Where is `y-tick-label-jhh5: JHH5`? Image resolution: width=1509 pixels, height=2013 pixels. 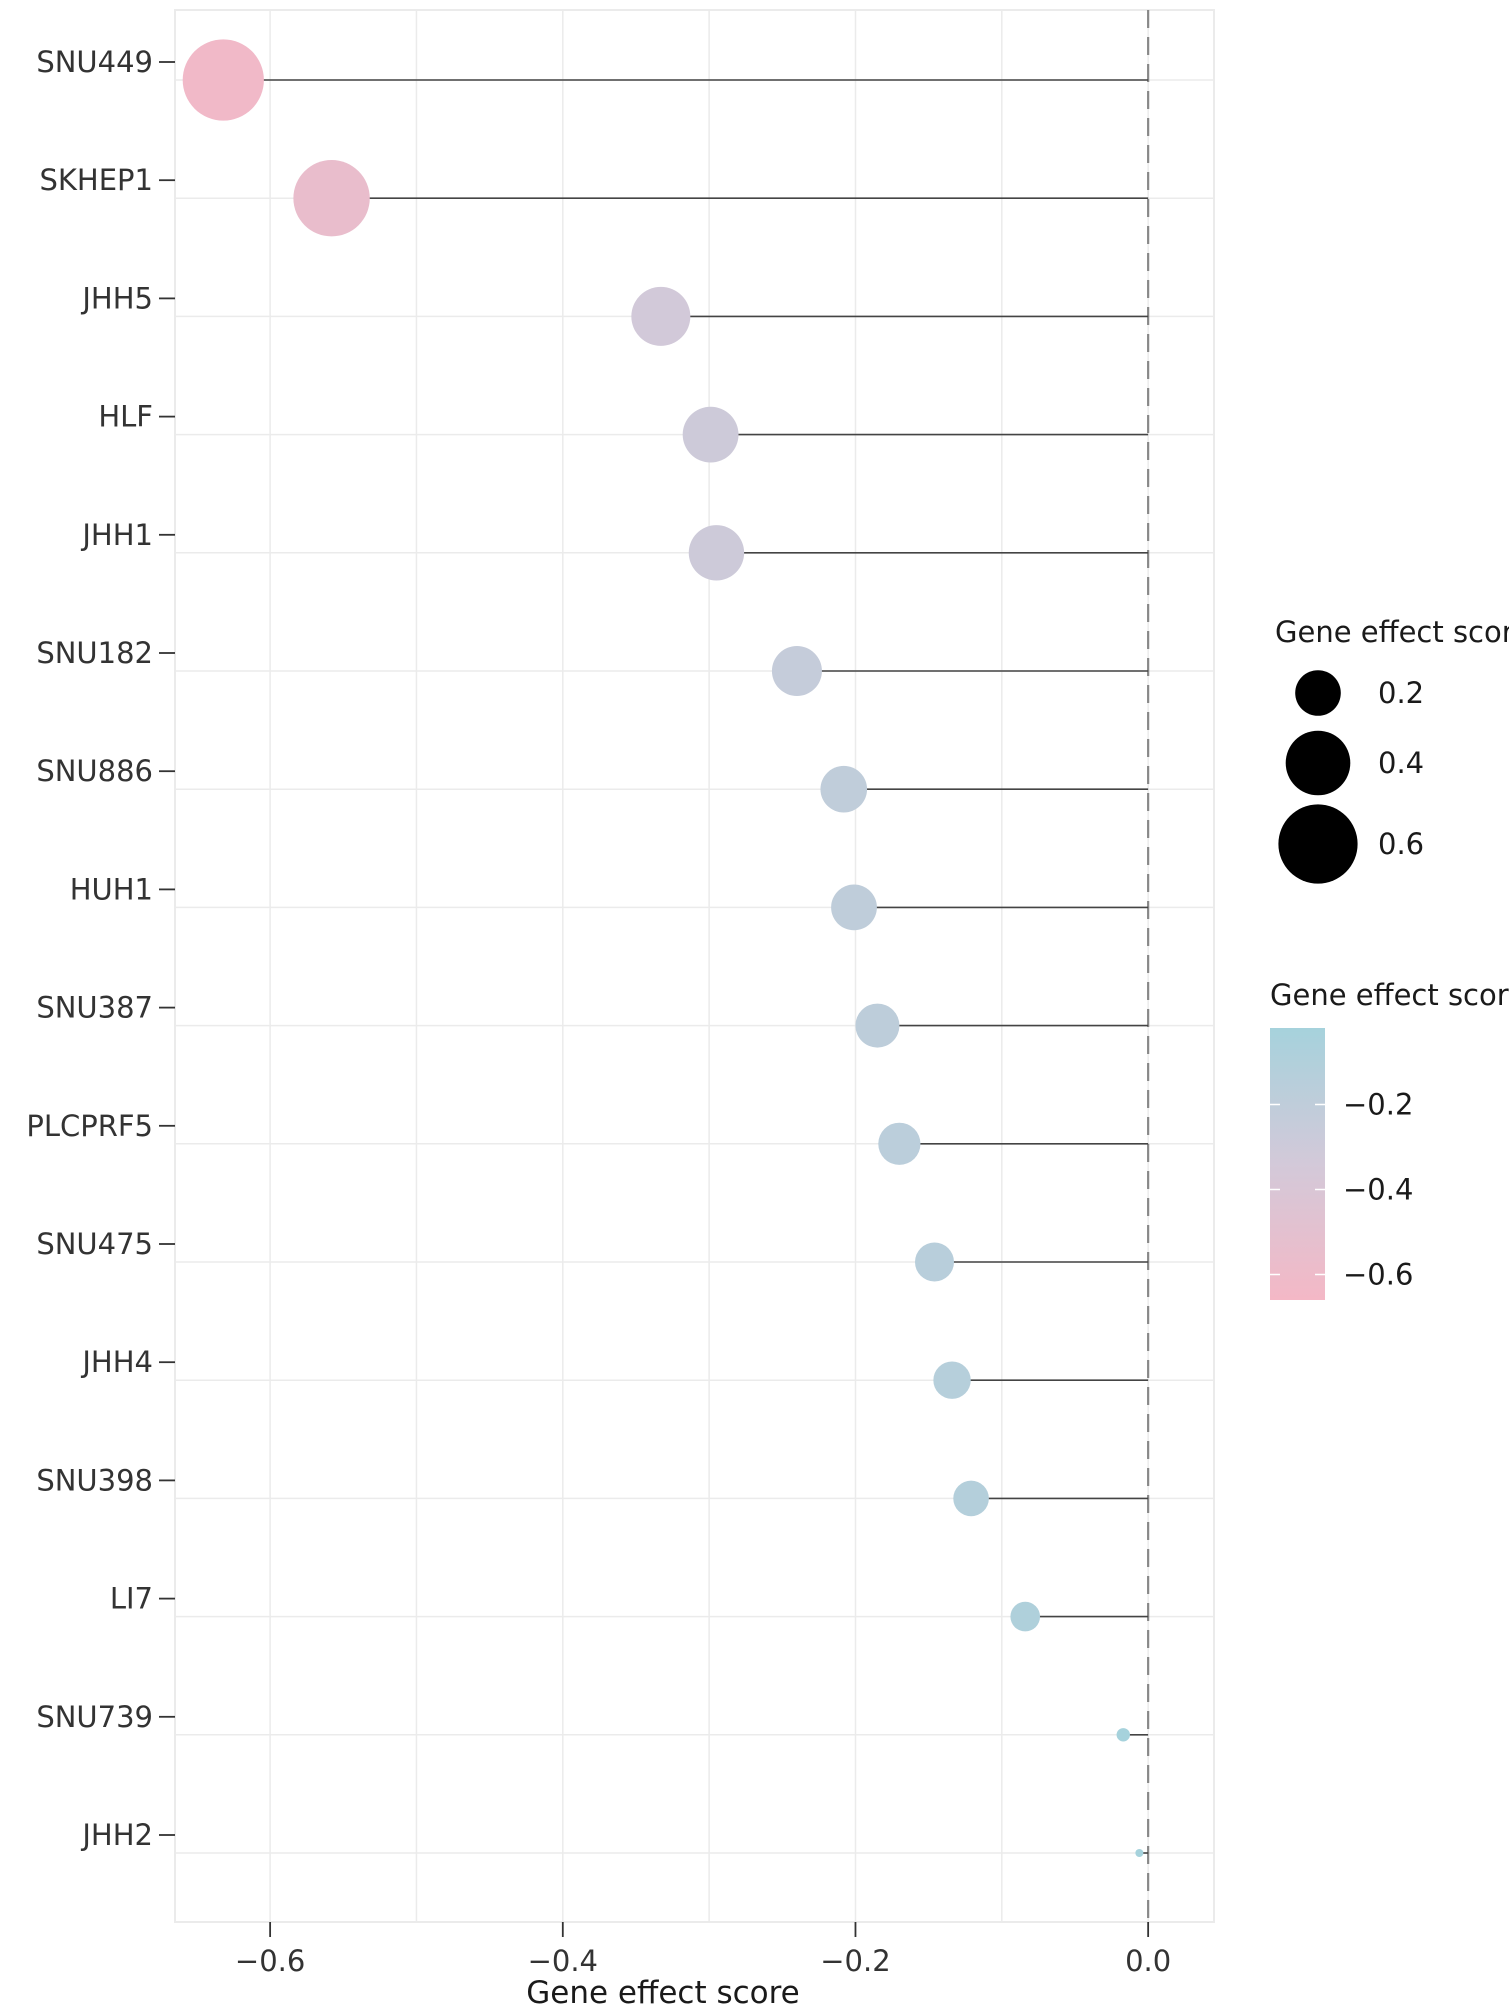 y-tick-label-jhh5: JHH5 is located at coordinates (116, 298).